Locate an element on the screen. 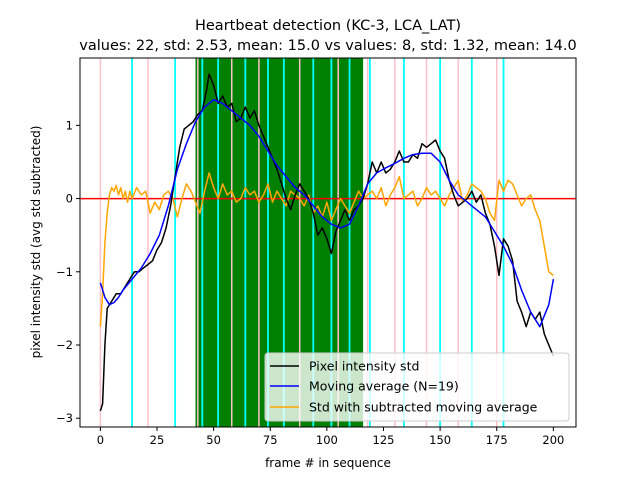 The width and height of the screenshot is (640, 480). x-tick-label: 100 is located at coordinates (327, 440).